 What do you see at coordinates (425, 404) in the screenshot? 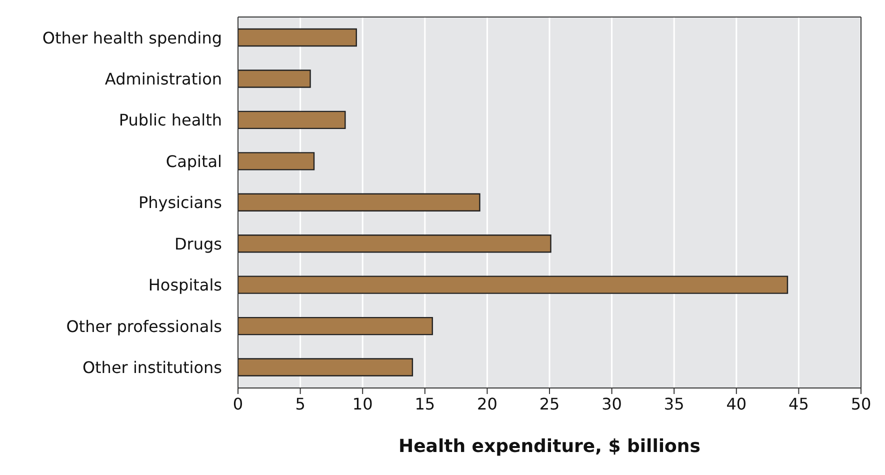
I see `x-tick-label: 15` at bounding box center [425, 404].